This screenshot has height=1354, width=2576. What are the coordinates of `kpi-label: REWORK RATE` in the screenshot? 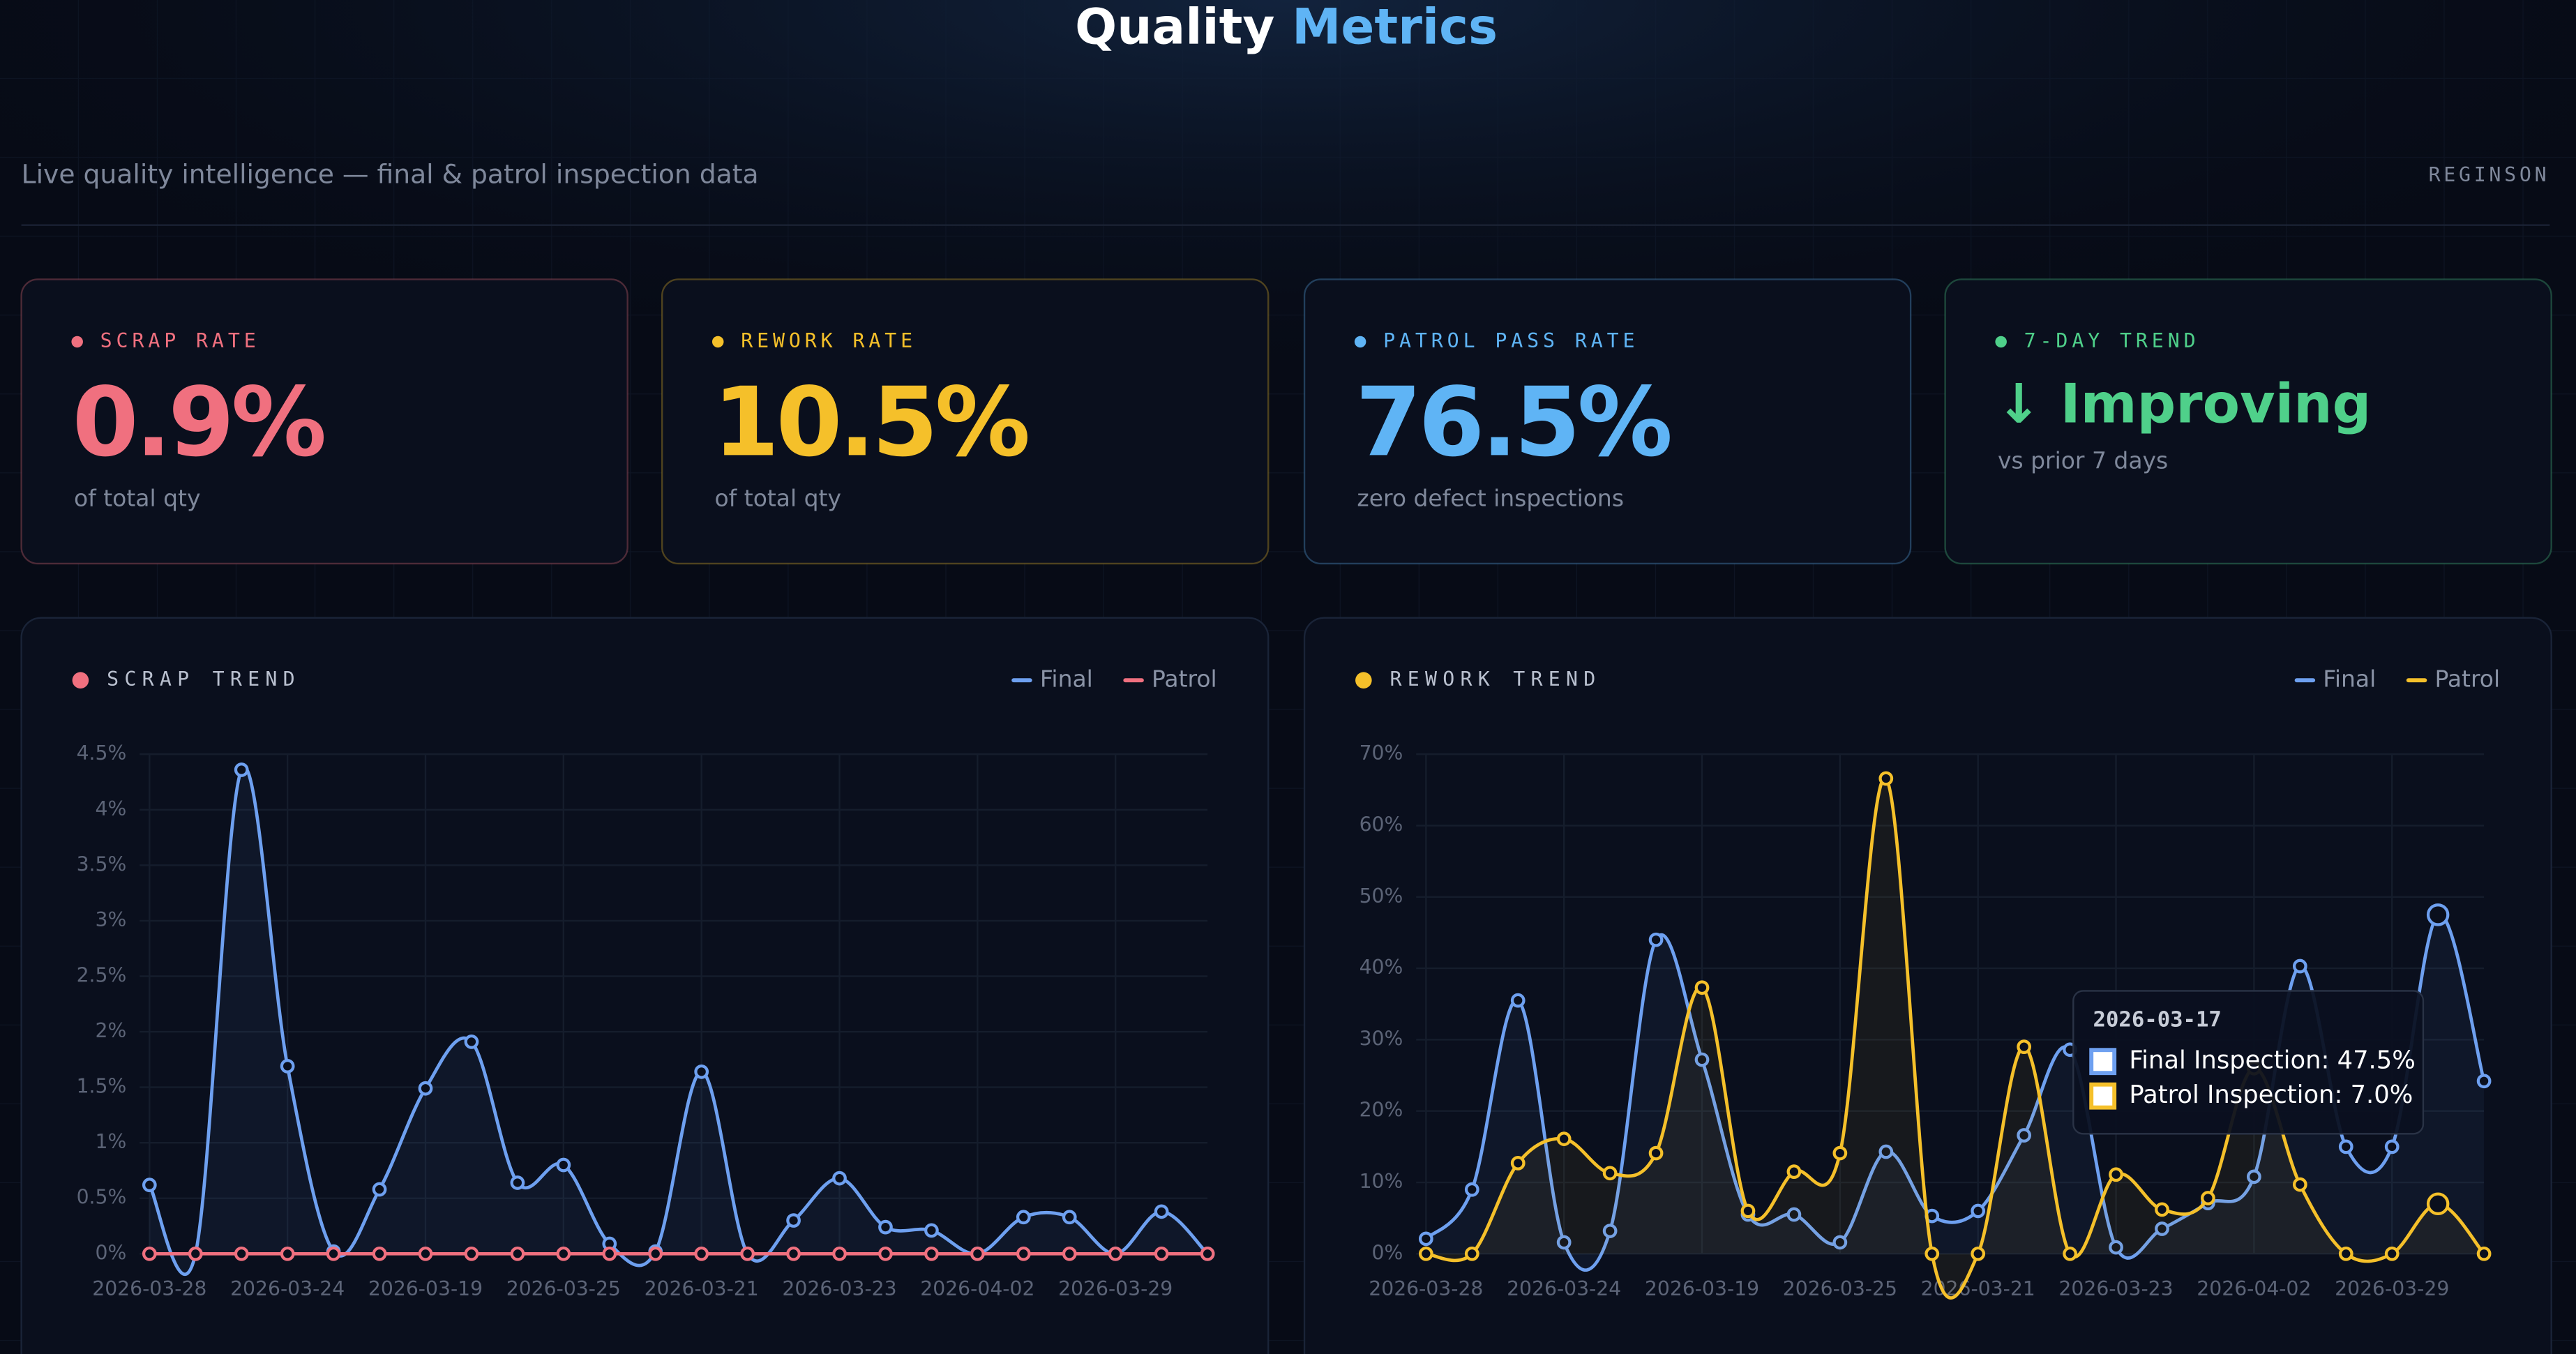 It's located at (829, 340).